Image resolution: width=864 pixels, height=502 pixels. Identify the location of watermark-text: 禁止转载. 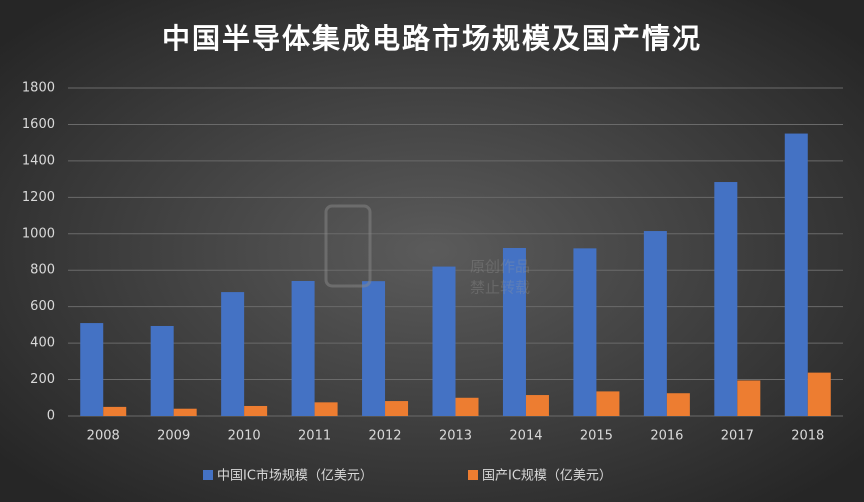
(500, 288).